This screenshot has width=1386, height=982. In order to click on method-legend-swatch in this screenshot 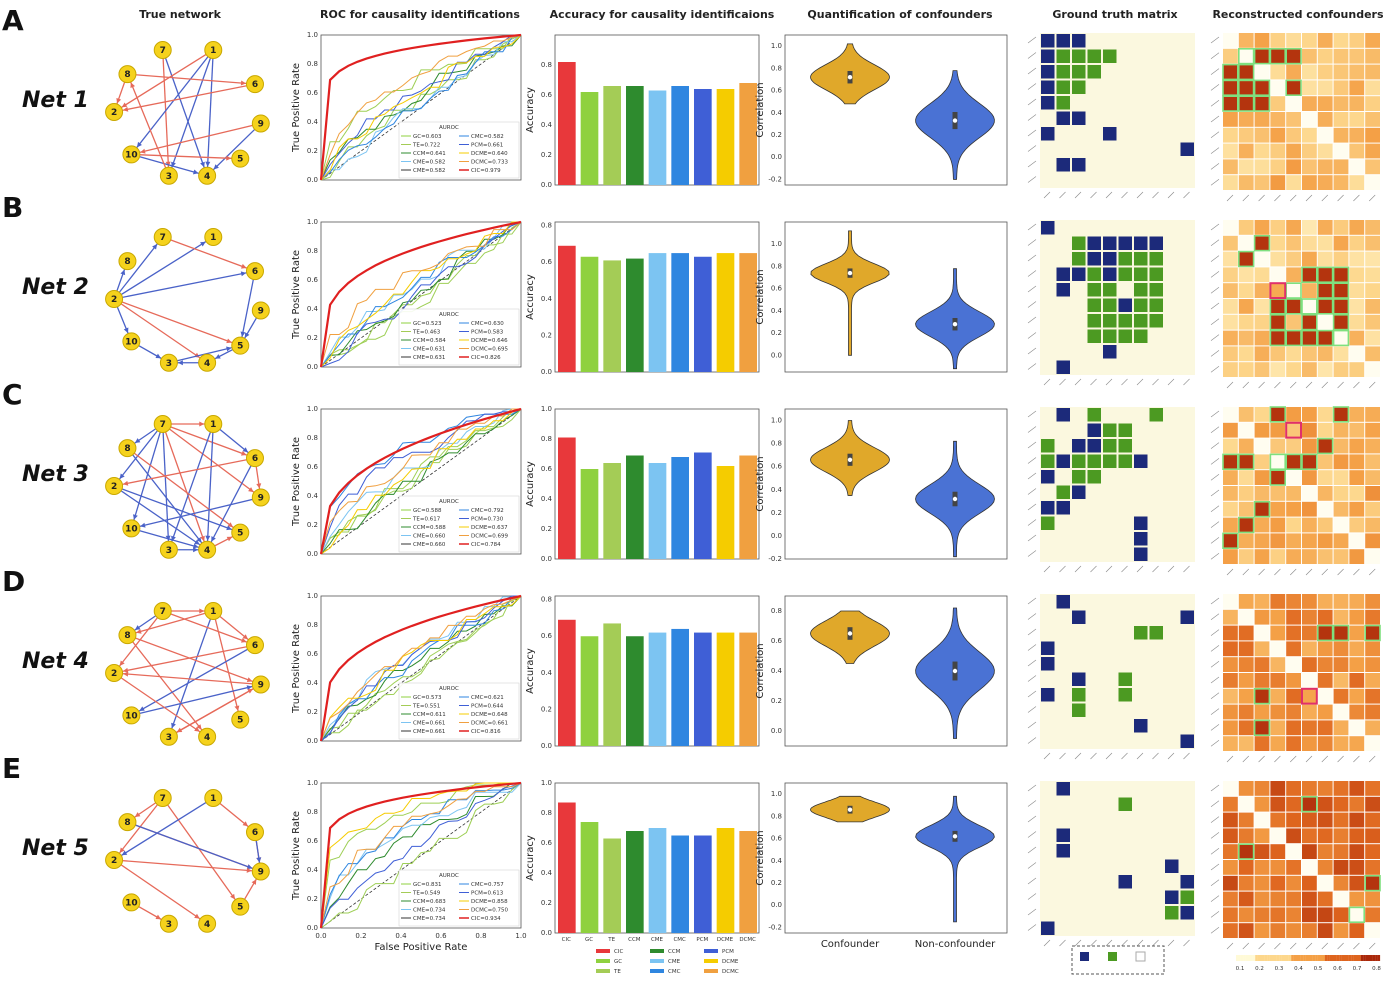, I will do `click(711, 971)`.